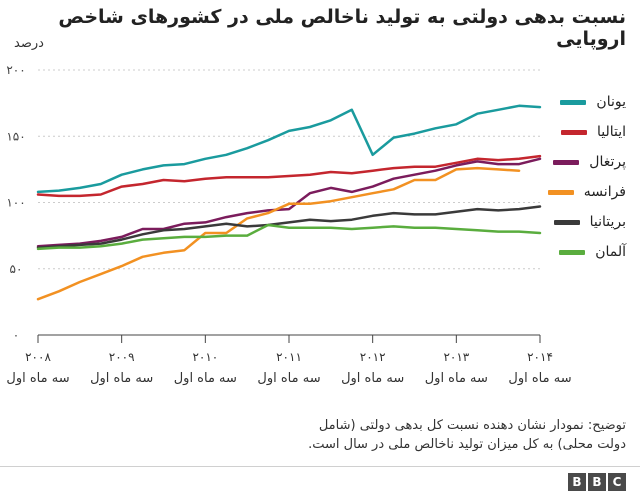  I want to click on legend-item: فرانسه, so click(566, 192).